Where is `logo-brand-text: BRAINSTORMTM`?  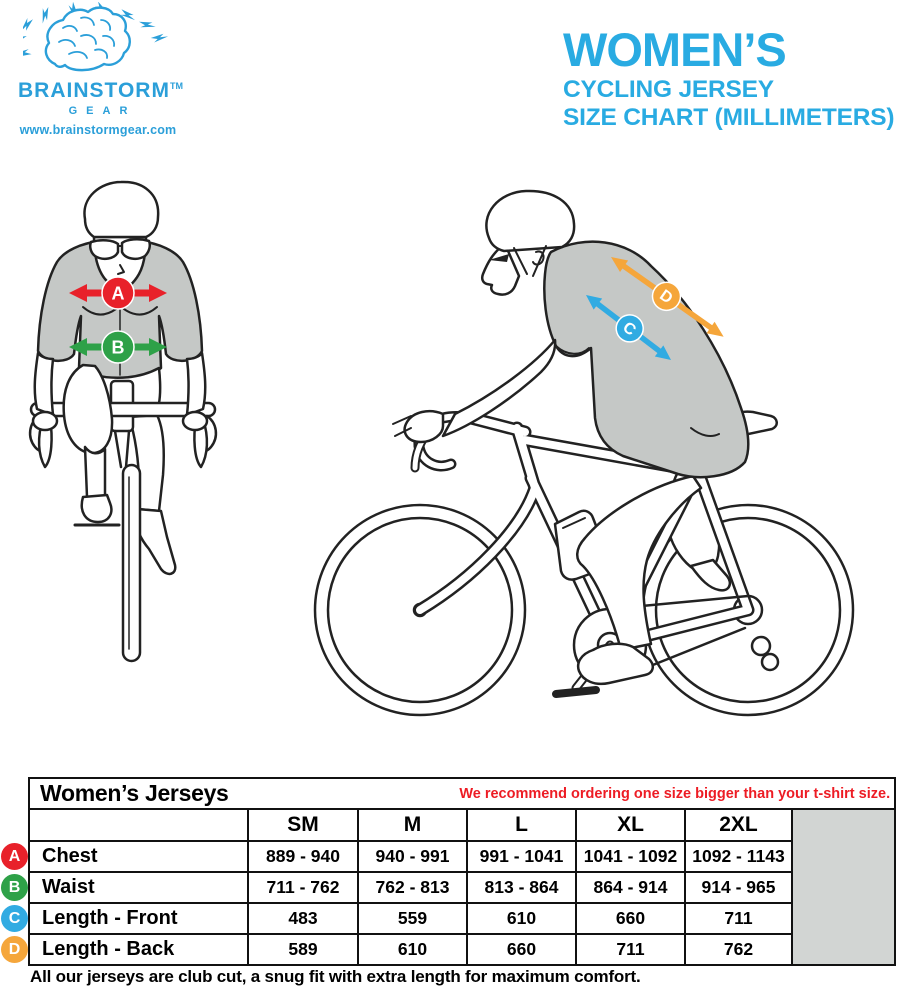
logo-brand-text: BRAINSTORMTM is located at coordinates (100, 90).